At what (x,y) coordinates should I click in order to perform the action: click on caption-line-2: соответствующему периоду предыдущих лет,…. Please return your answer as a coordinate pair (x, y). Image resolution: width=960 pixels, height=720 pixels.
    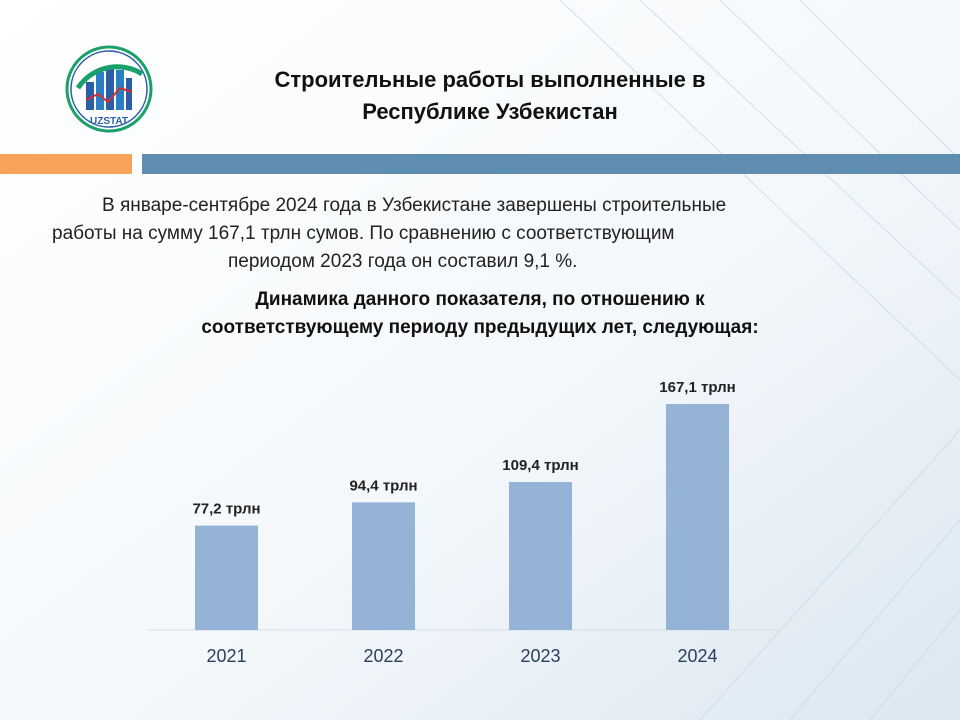
    Looking at the image, I should click on (480, 327).